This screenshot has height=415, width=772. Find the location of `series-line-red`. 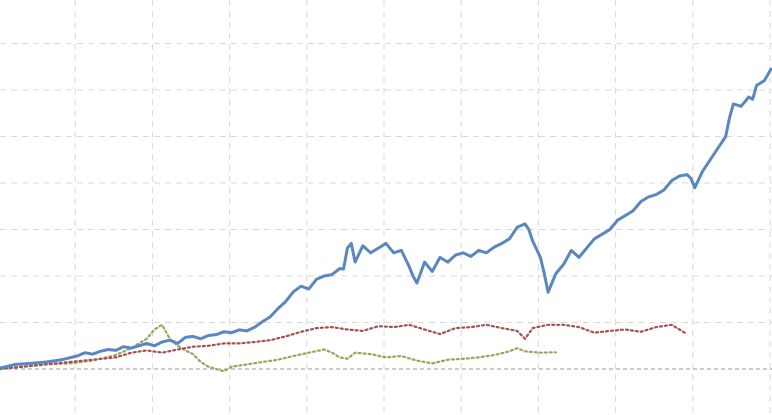

series-line-red is located at coordinates (344, 347).